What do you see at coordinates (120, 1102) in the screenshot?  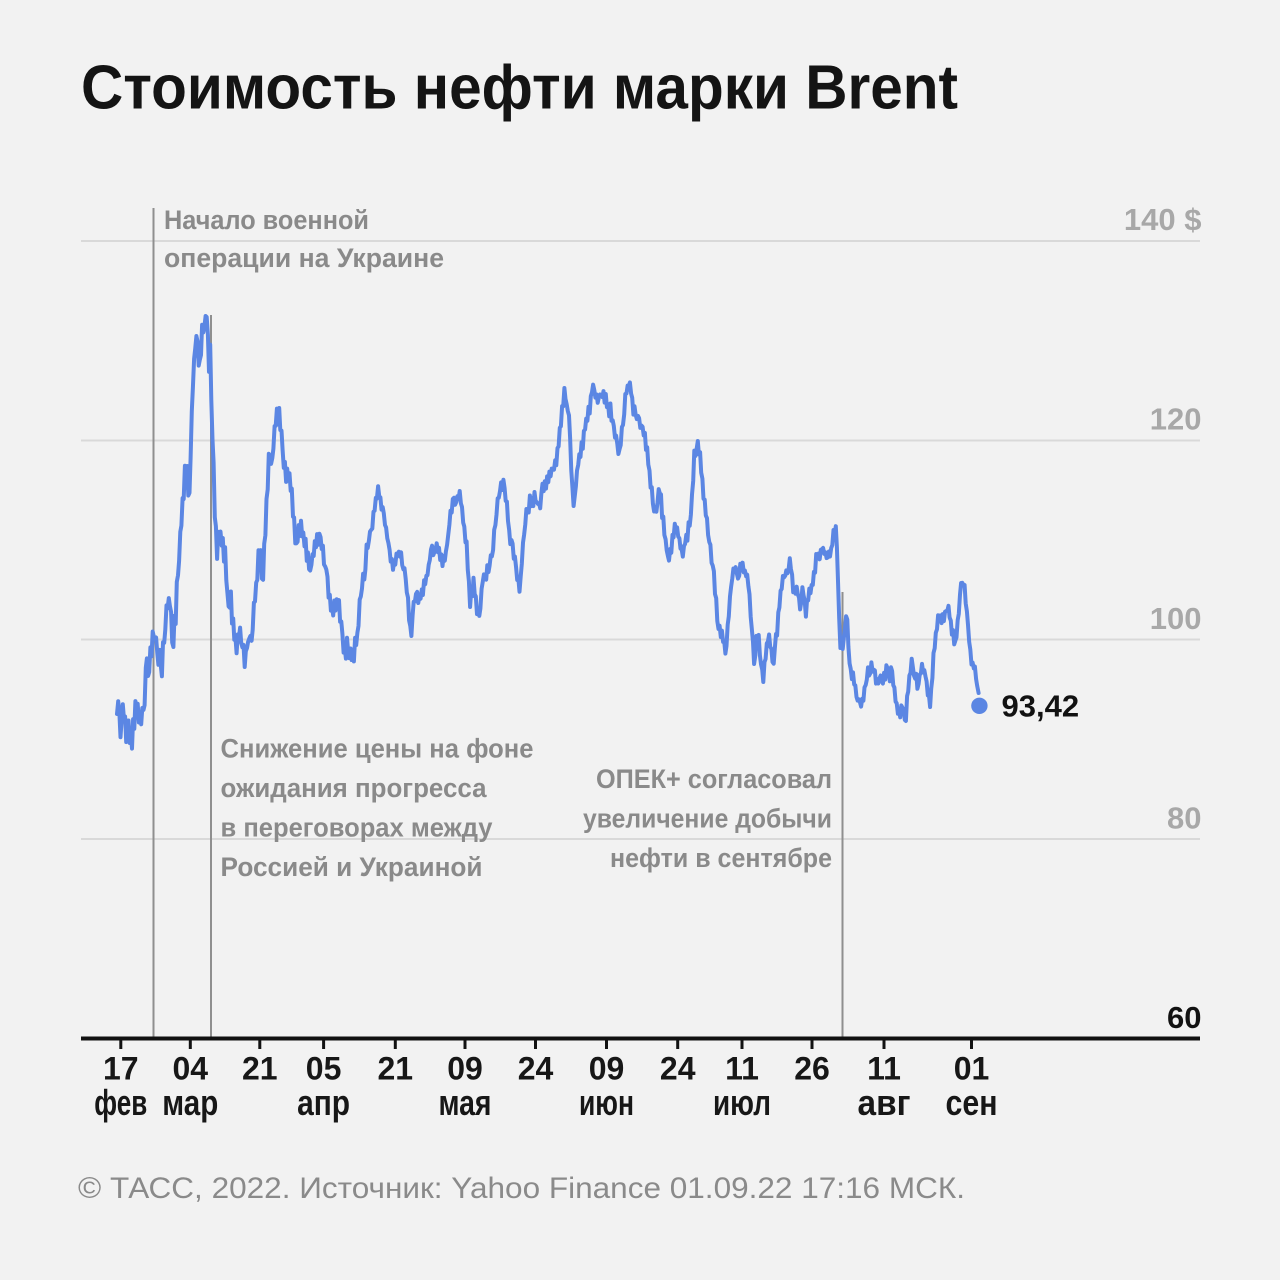 I see `svg-text: фев` at bounding box center [120, 1102].